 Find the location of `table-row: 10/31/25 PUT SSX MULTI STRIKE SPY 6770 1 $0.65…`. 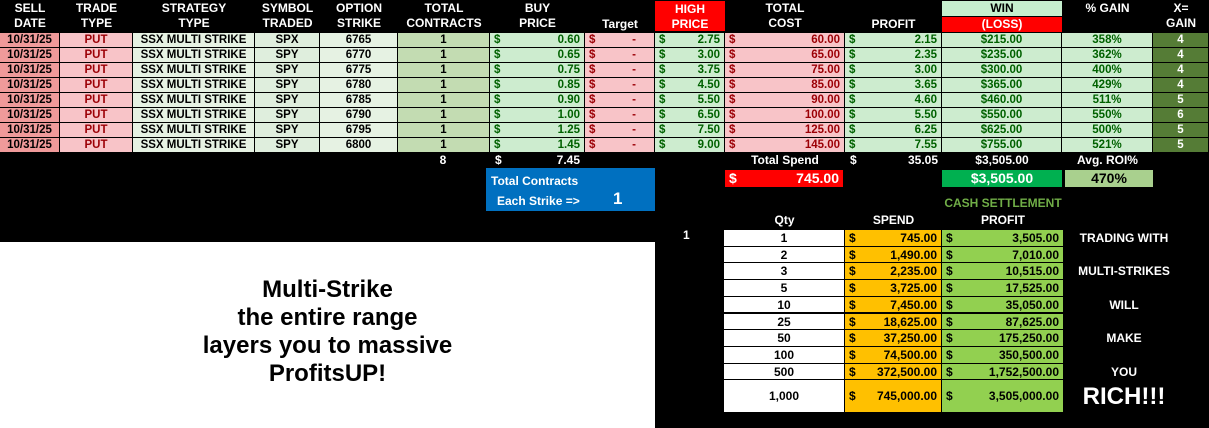

table-row: 10/31/25 PUT SSX MULTI STRIKE SPY 6770 1 $0.65… is located at coordinates (604, 55).